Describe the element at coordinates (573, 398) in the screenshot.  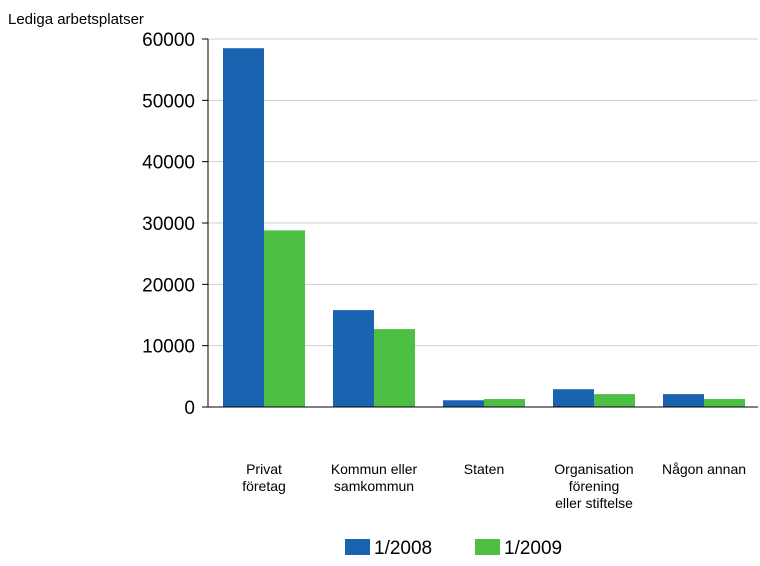
I see `bar-series0-cat3` at that location.